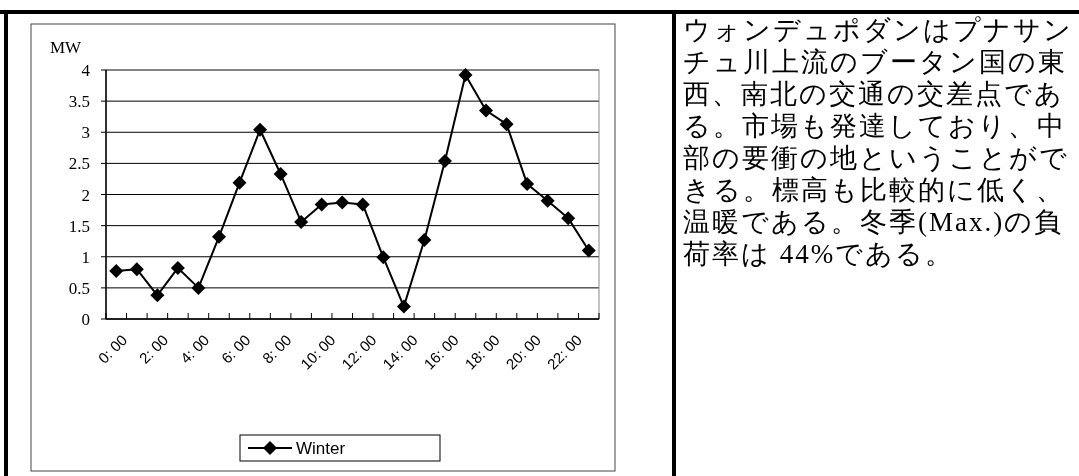 The width and height of the screenshot is (1079, 476). Describe the element at coordinates (153, 349) in the screenshot. I see `x-tick-label: 2: 00` at that location.